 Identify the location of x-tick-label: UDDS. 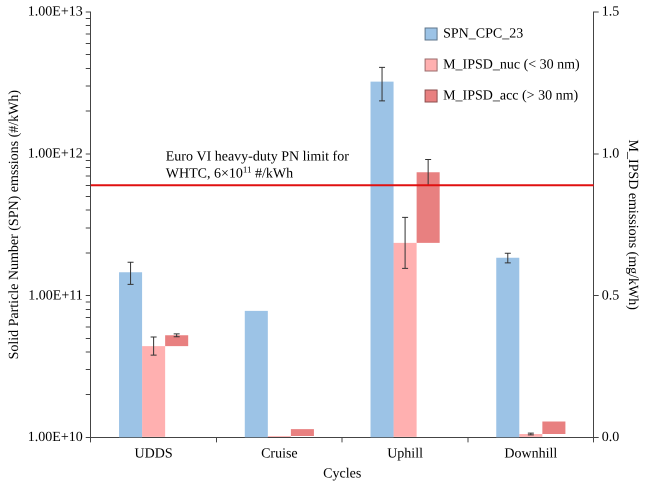
(153, 454).